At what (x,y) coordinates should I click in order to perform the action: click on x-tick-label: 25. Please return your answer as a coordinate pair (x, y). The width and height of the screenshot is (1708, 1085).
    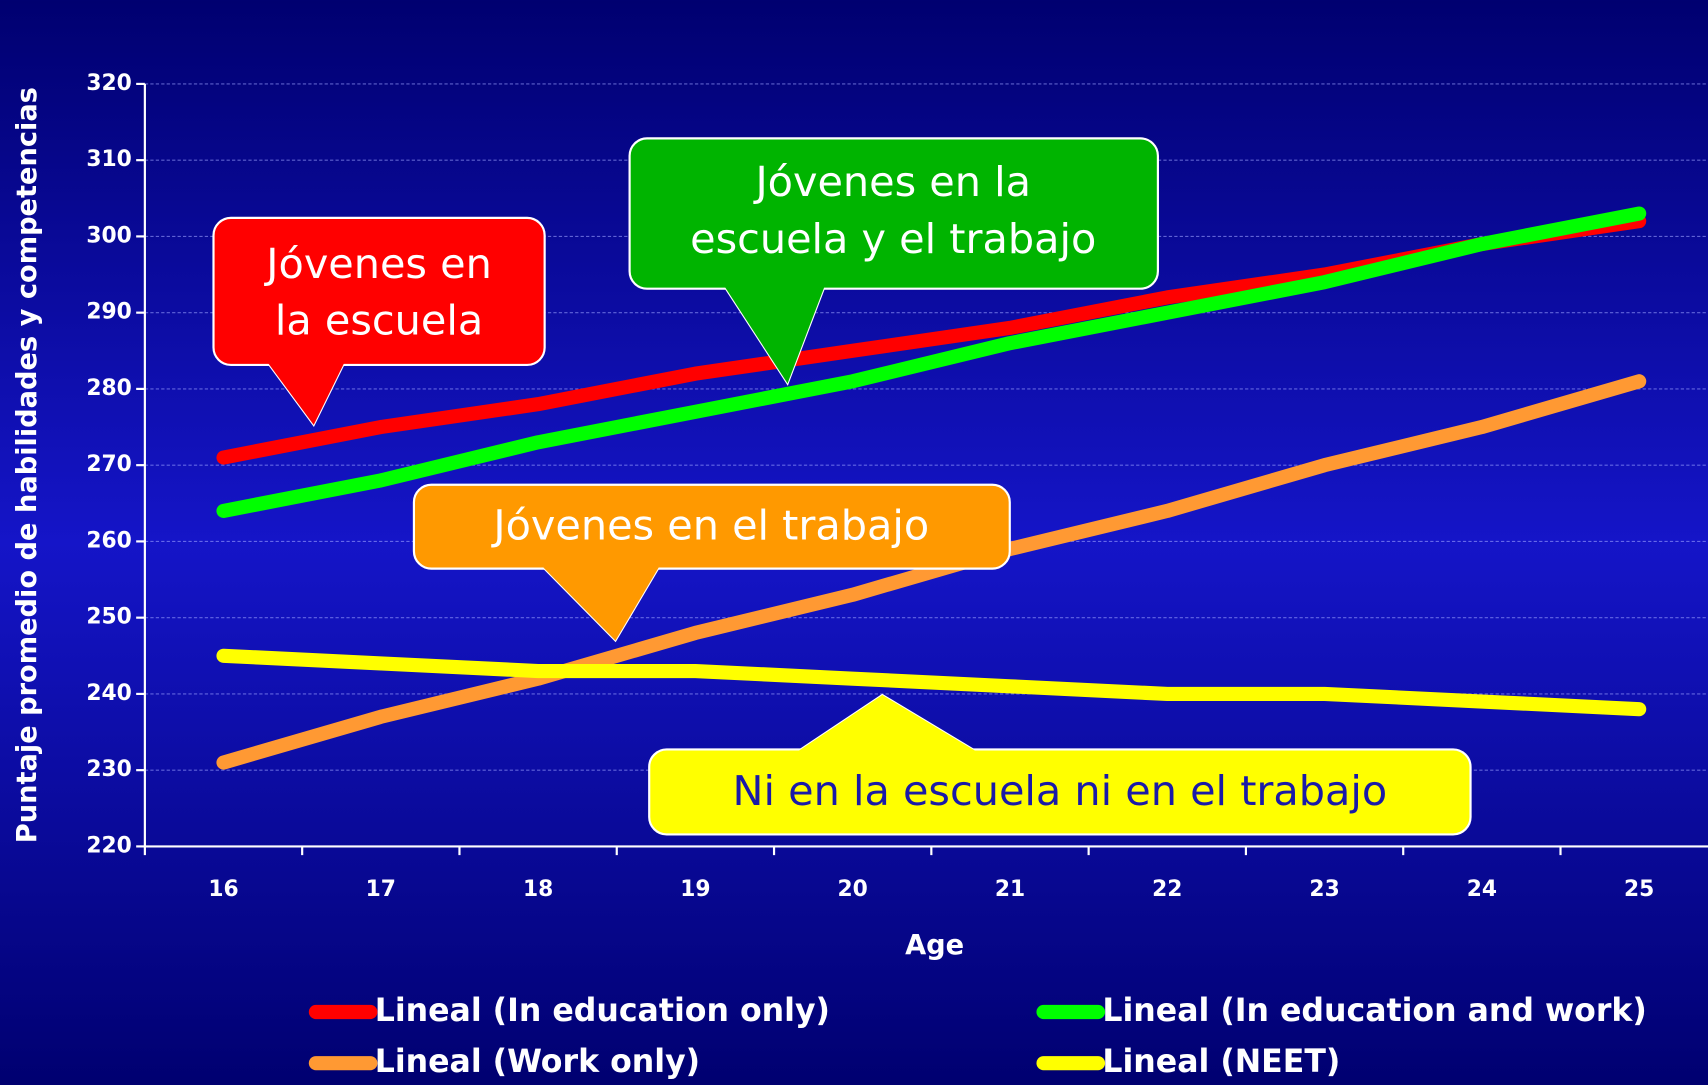
    Looking at the image, I should click on (1639, 889).